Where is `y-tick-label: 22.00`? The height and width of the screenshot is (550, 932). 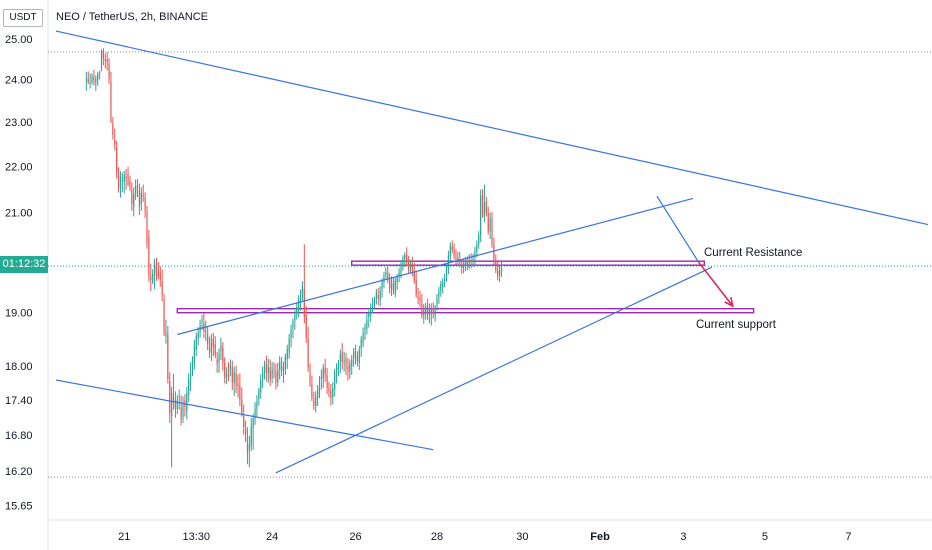 y-tick-label: 22.00 is located at coordinates (19, 167).